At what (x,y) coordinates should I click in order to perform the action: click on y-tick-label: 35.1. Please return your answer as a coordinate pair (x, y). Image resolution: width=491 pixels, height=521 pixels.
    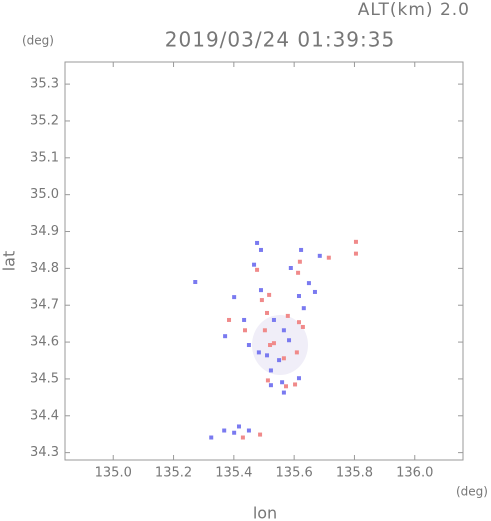
    Looking at the image, I should click on (44, 157).